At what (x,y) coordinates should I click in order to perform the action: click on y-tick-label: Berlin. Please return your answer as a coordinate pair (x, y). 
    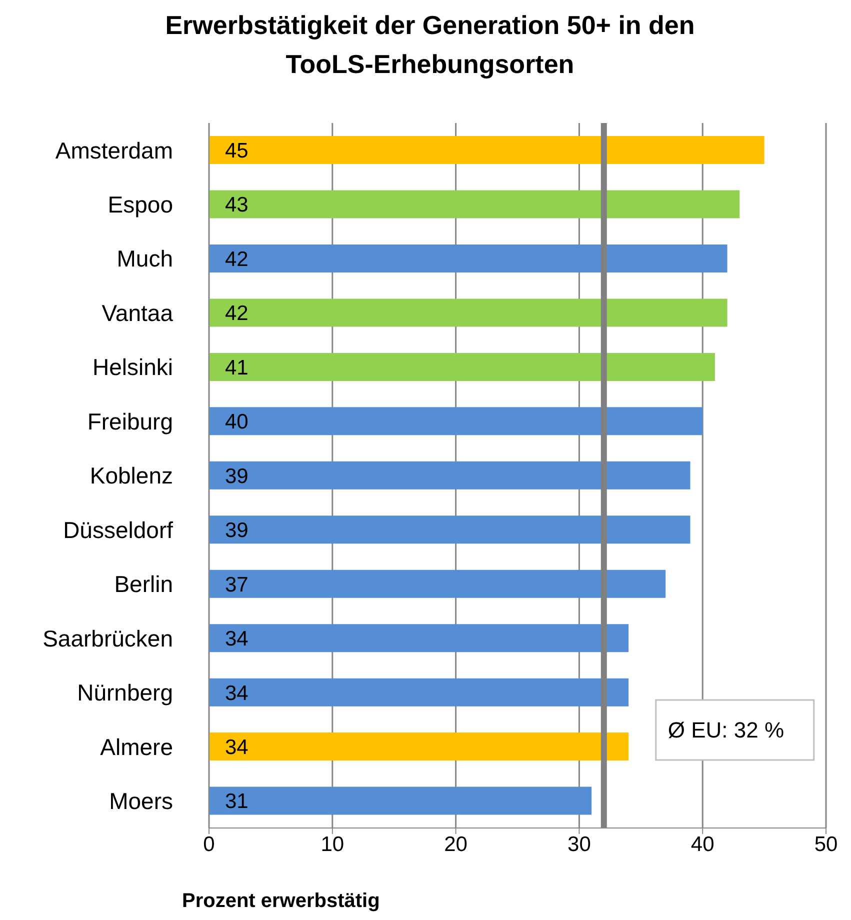
    Looking at the image, I should click on (143, 584).